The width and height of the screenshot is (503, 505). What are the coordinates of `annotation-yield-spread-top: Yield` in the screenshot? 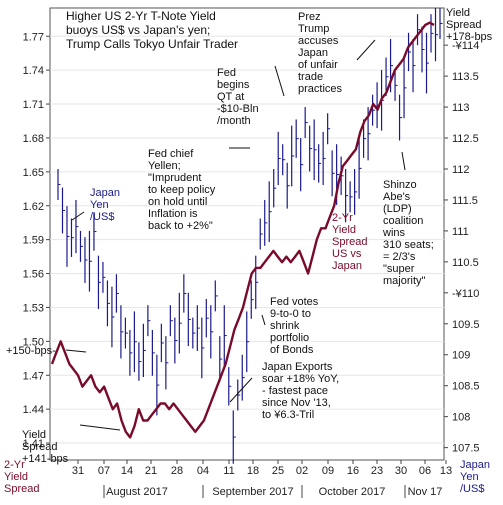 It's located at (458, 13).